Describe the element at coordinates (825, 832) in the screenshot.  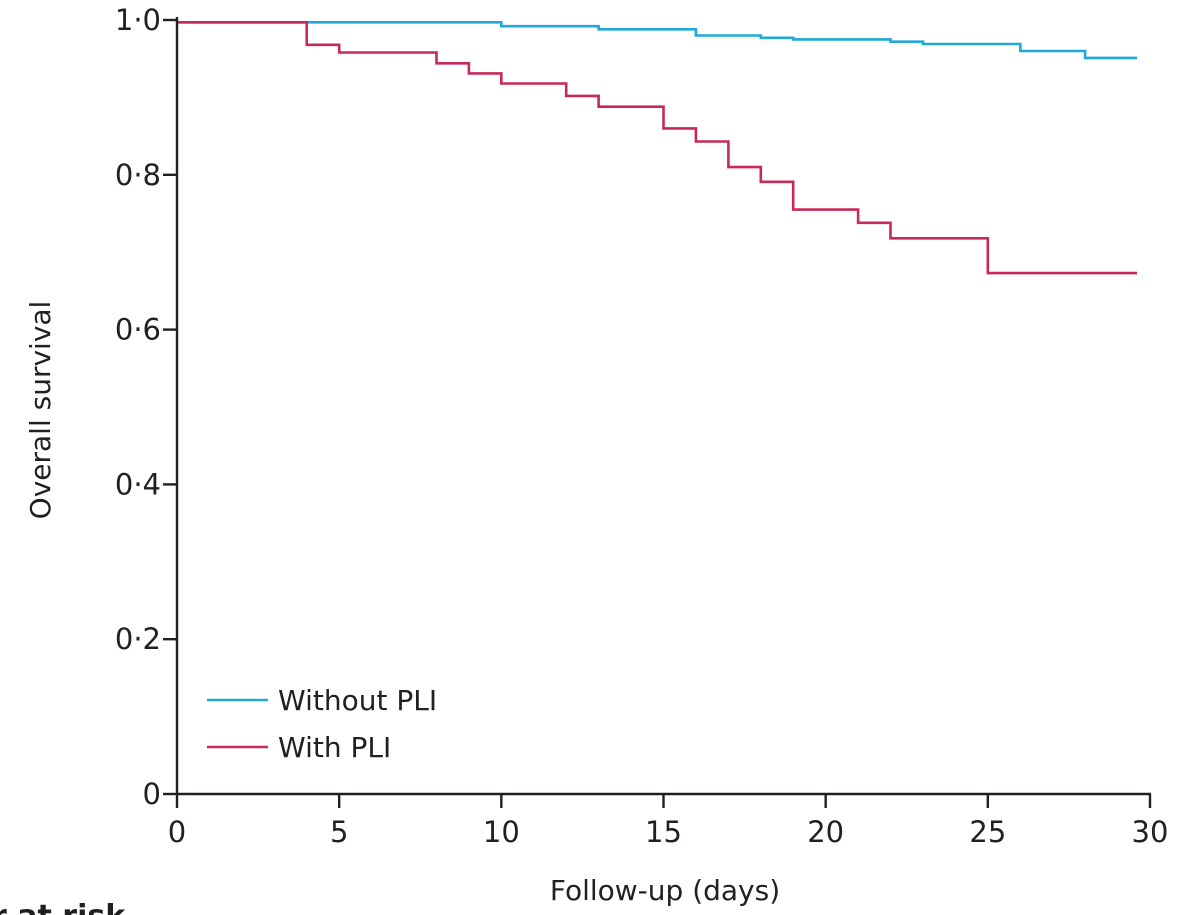
I see `x-tick-label: 20` at that location.